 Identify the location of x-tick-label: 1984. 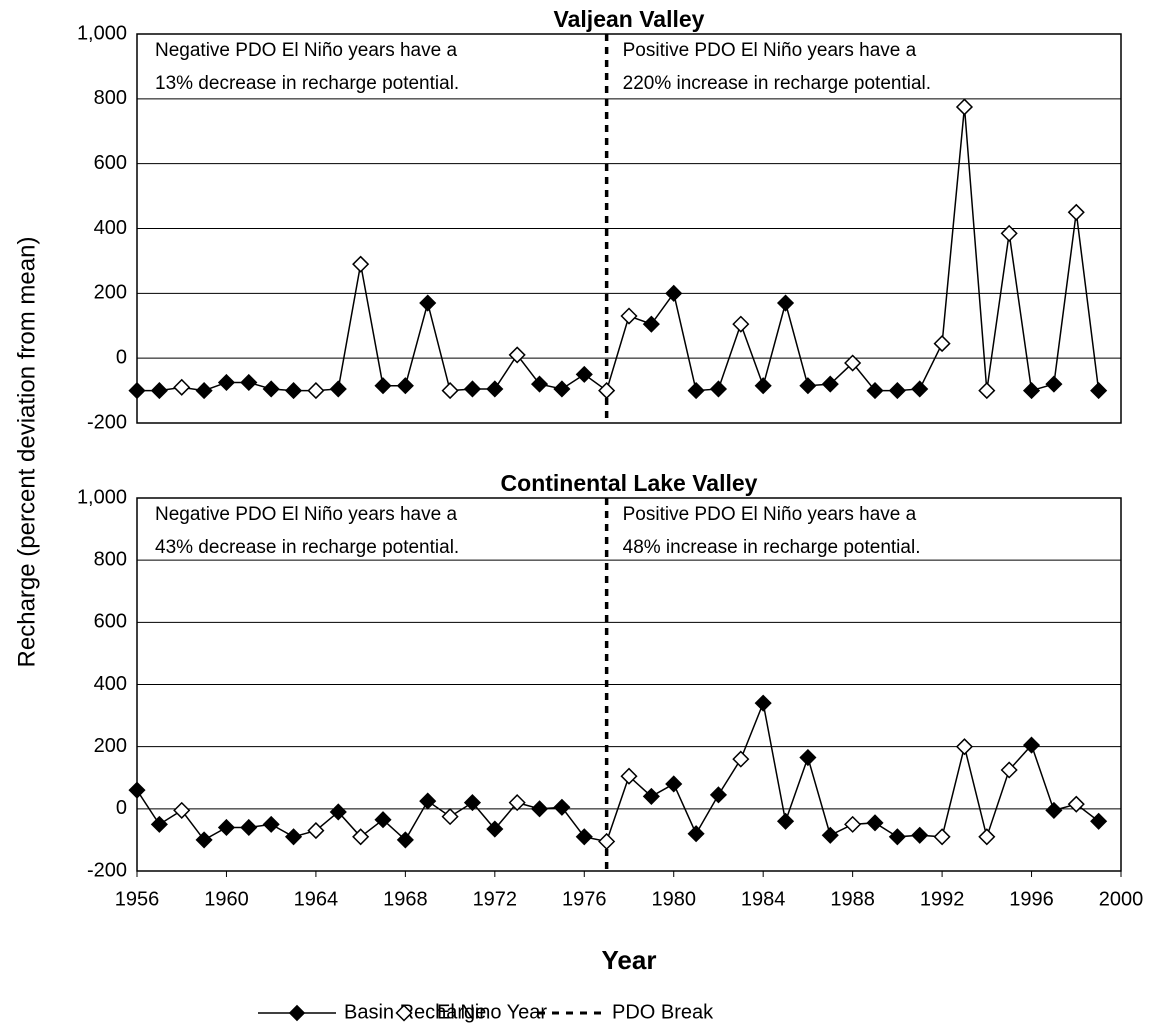
(763, 899).